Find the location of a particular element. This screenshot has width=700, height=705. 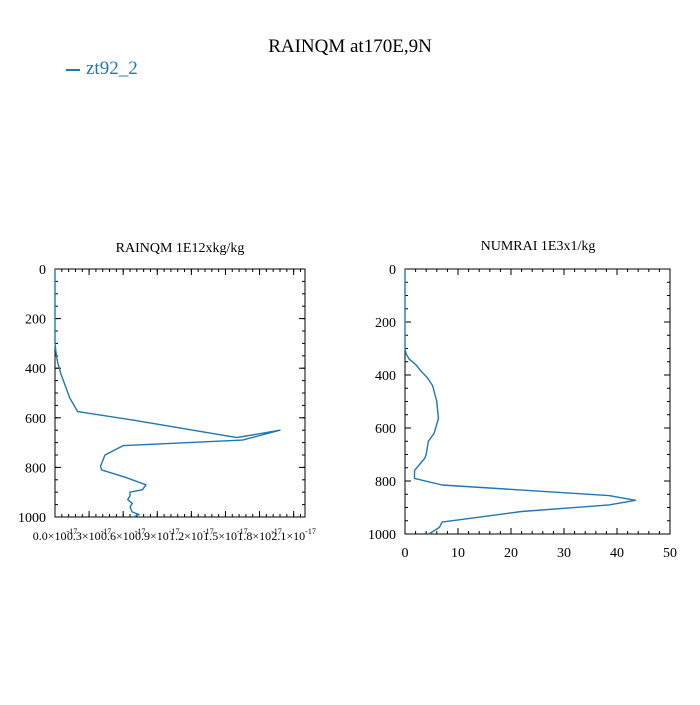

x-tick-label: 0 is located at coordinates (405, 553).